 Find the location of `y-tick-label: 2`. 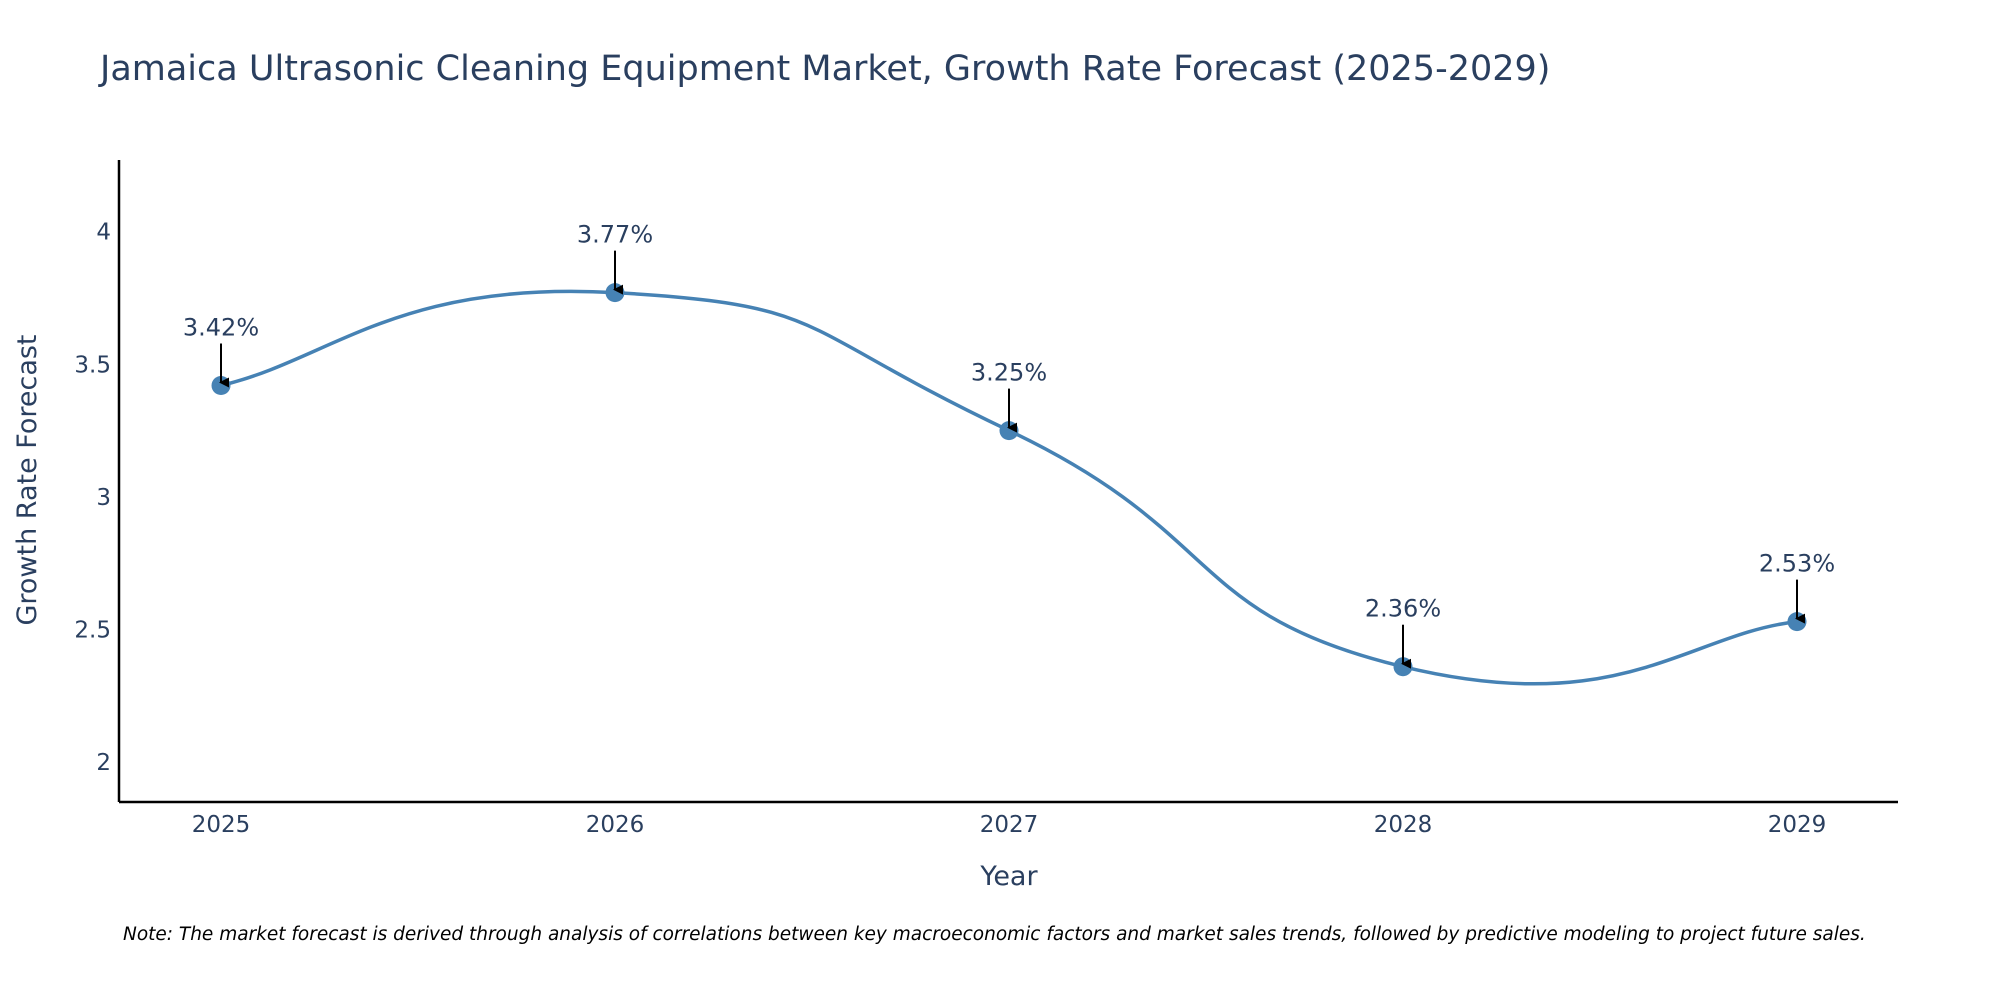

y-tick-label: 2 is located at coordinates (103, 763).